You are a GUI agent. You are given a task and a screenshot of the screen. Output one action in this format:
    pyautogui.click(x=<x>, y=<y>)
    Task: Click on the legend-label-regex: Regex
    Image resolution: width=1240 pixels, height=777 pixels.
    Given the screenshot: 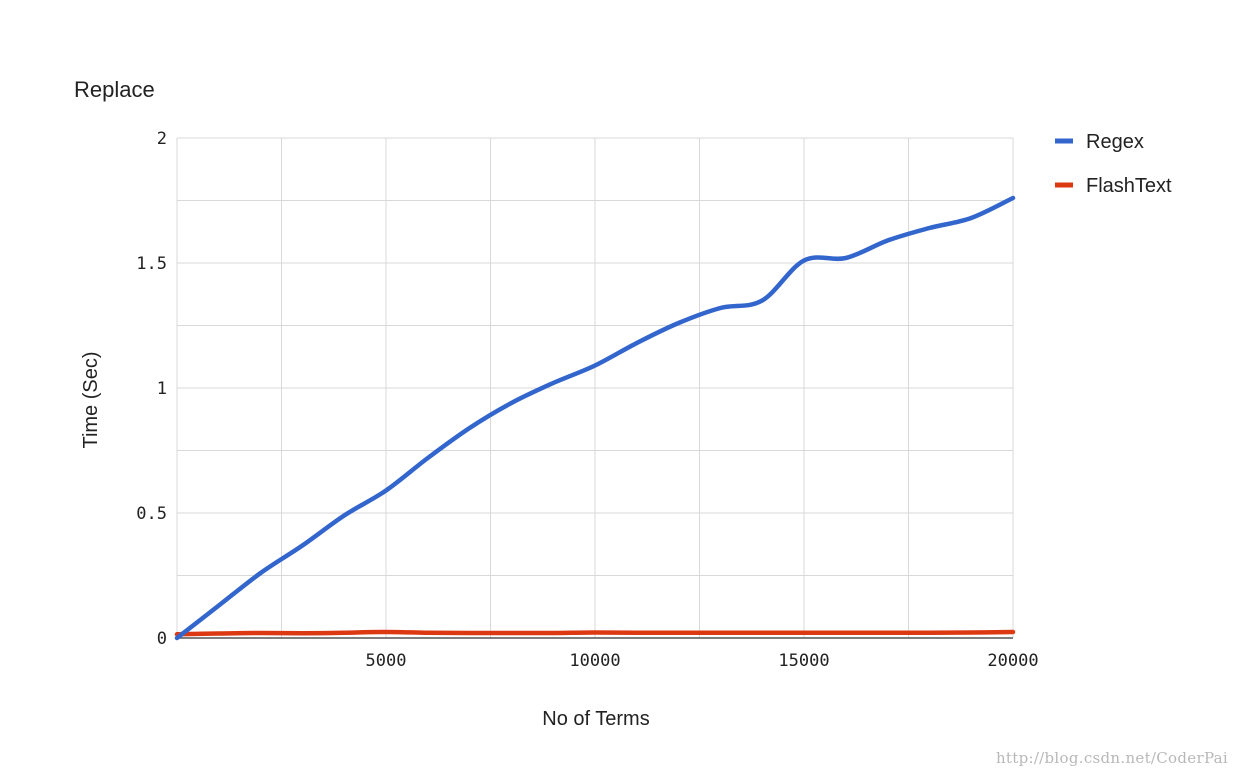 What is the action you would take?
    pyautogui.click(x=1115, y=142)
    